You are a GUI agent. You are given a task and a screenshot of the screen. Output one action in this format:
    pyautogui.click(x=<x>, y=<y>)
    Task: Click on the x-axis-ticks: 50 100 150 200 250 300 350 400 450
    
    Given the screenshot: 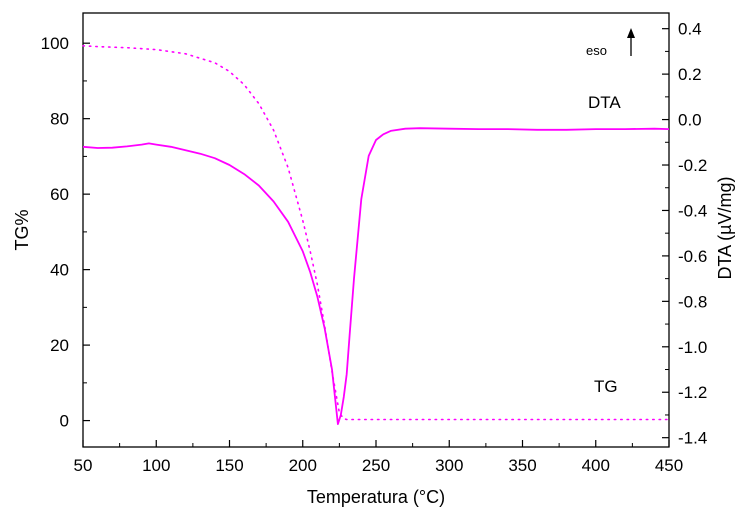 What is the action you would take?
    pyautogui.click(x=378, y=457)
    